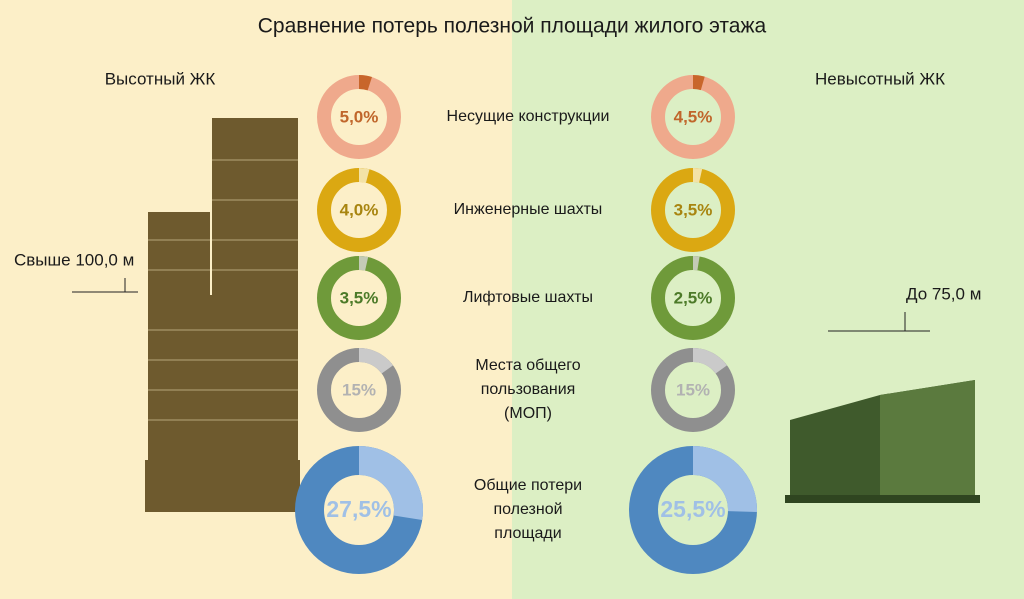  I want to click on right-label: Невысотный ЖК, so click(880, 78).